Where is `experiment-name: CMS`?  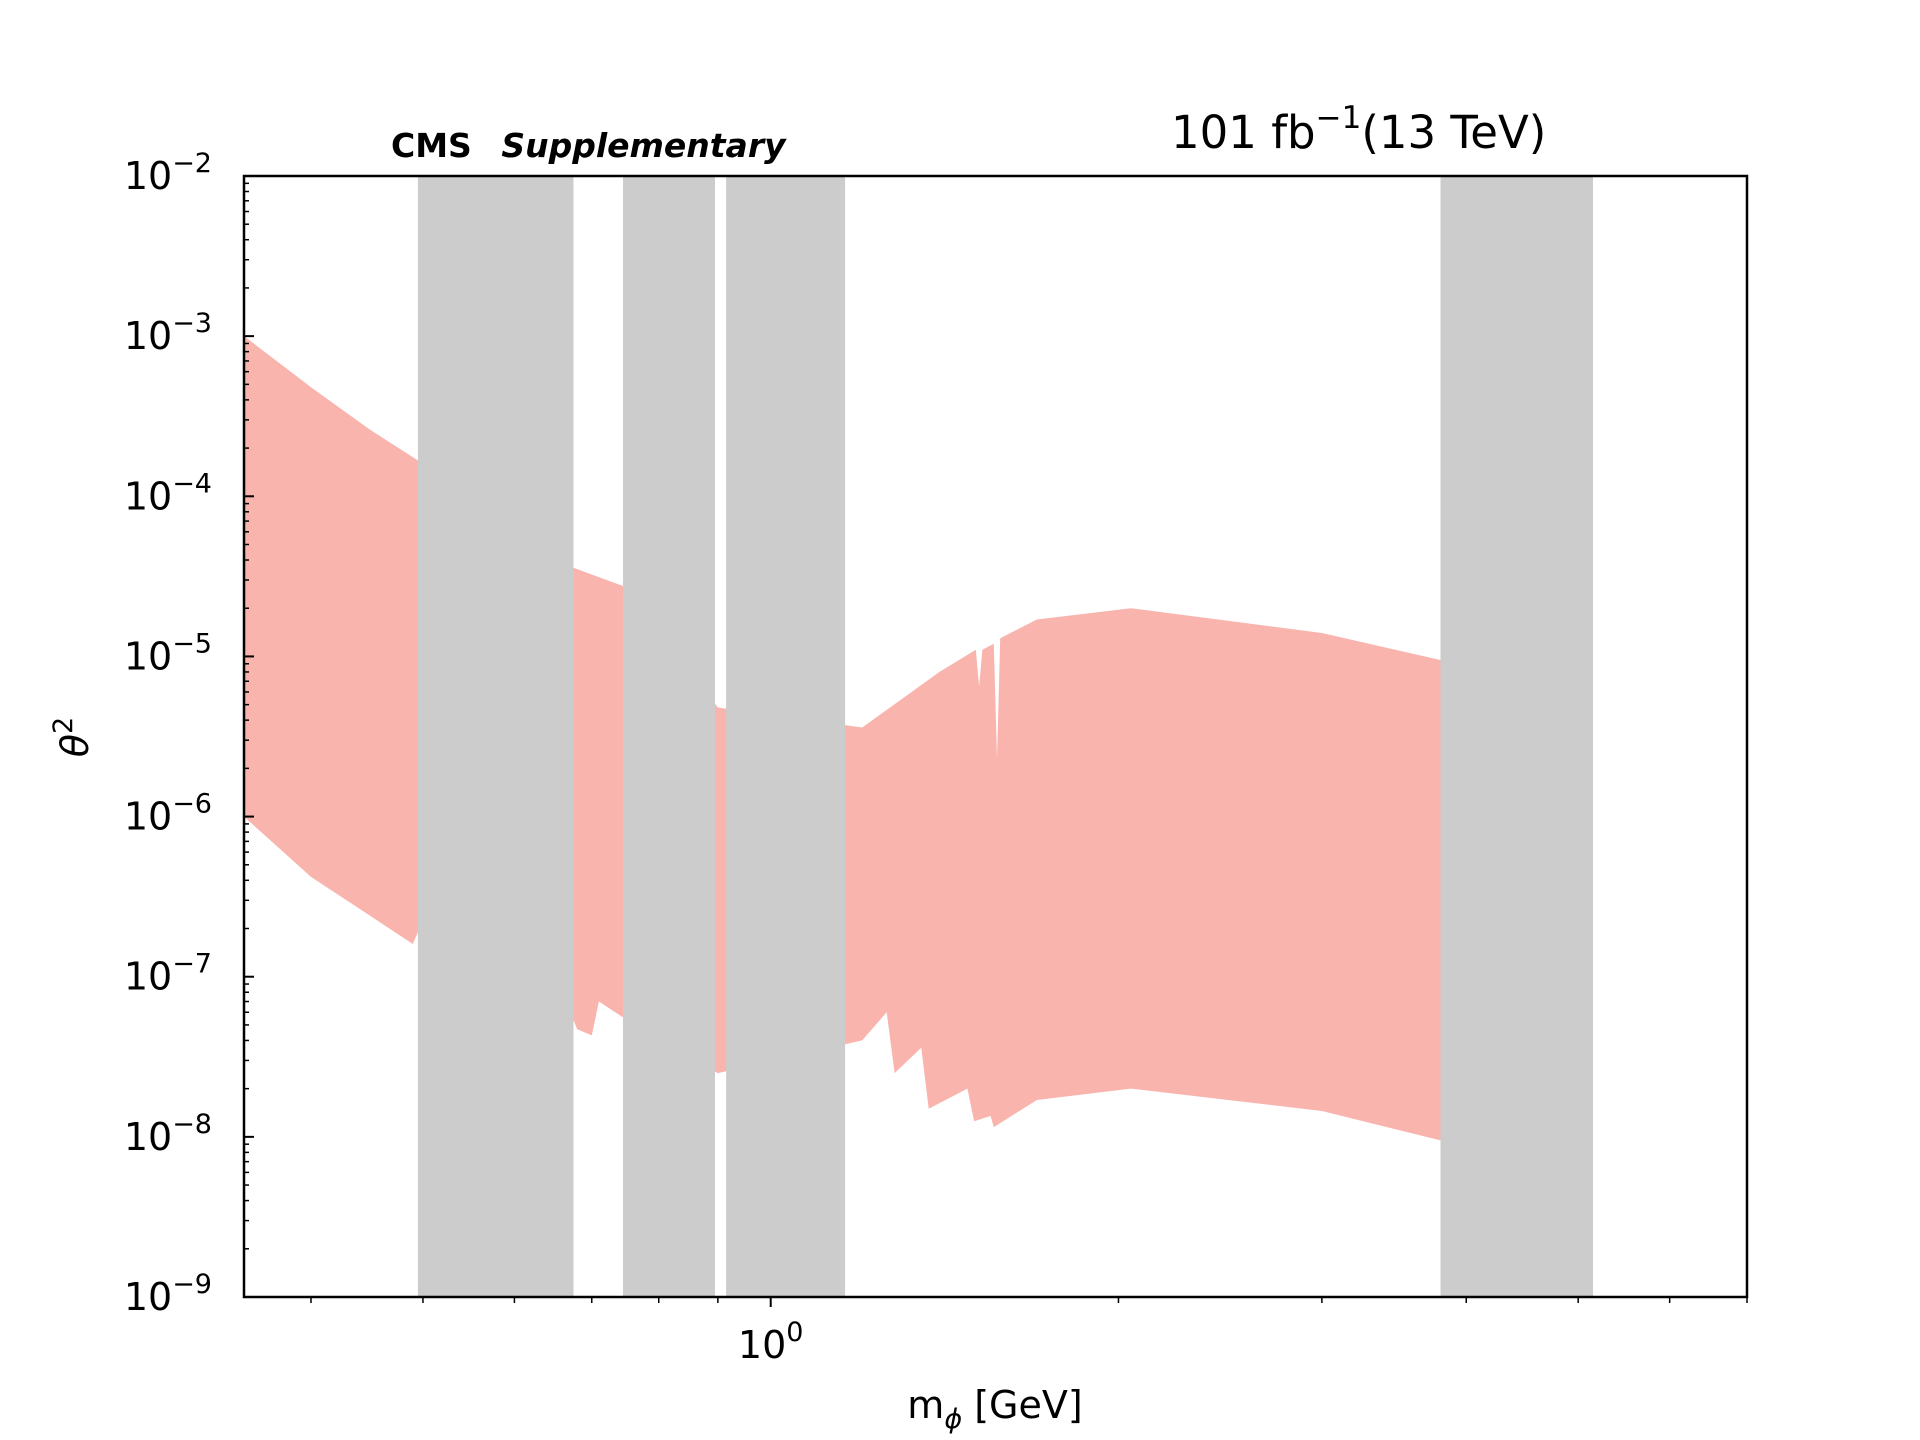
experiment-name: CMS is located at coordinates (431, 145).